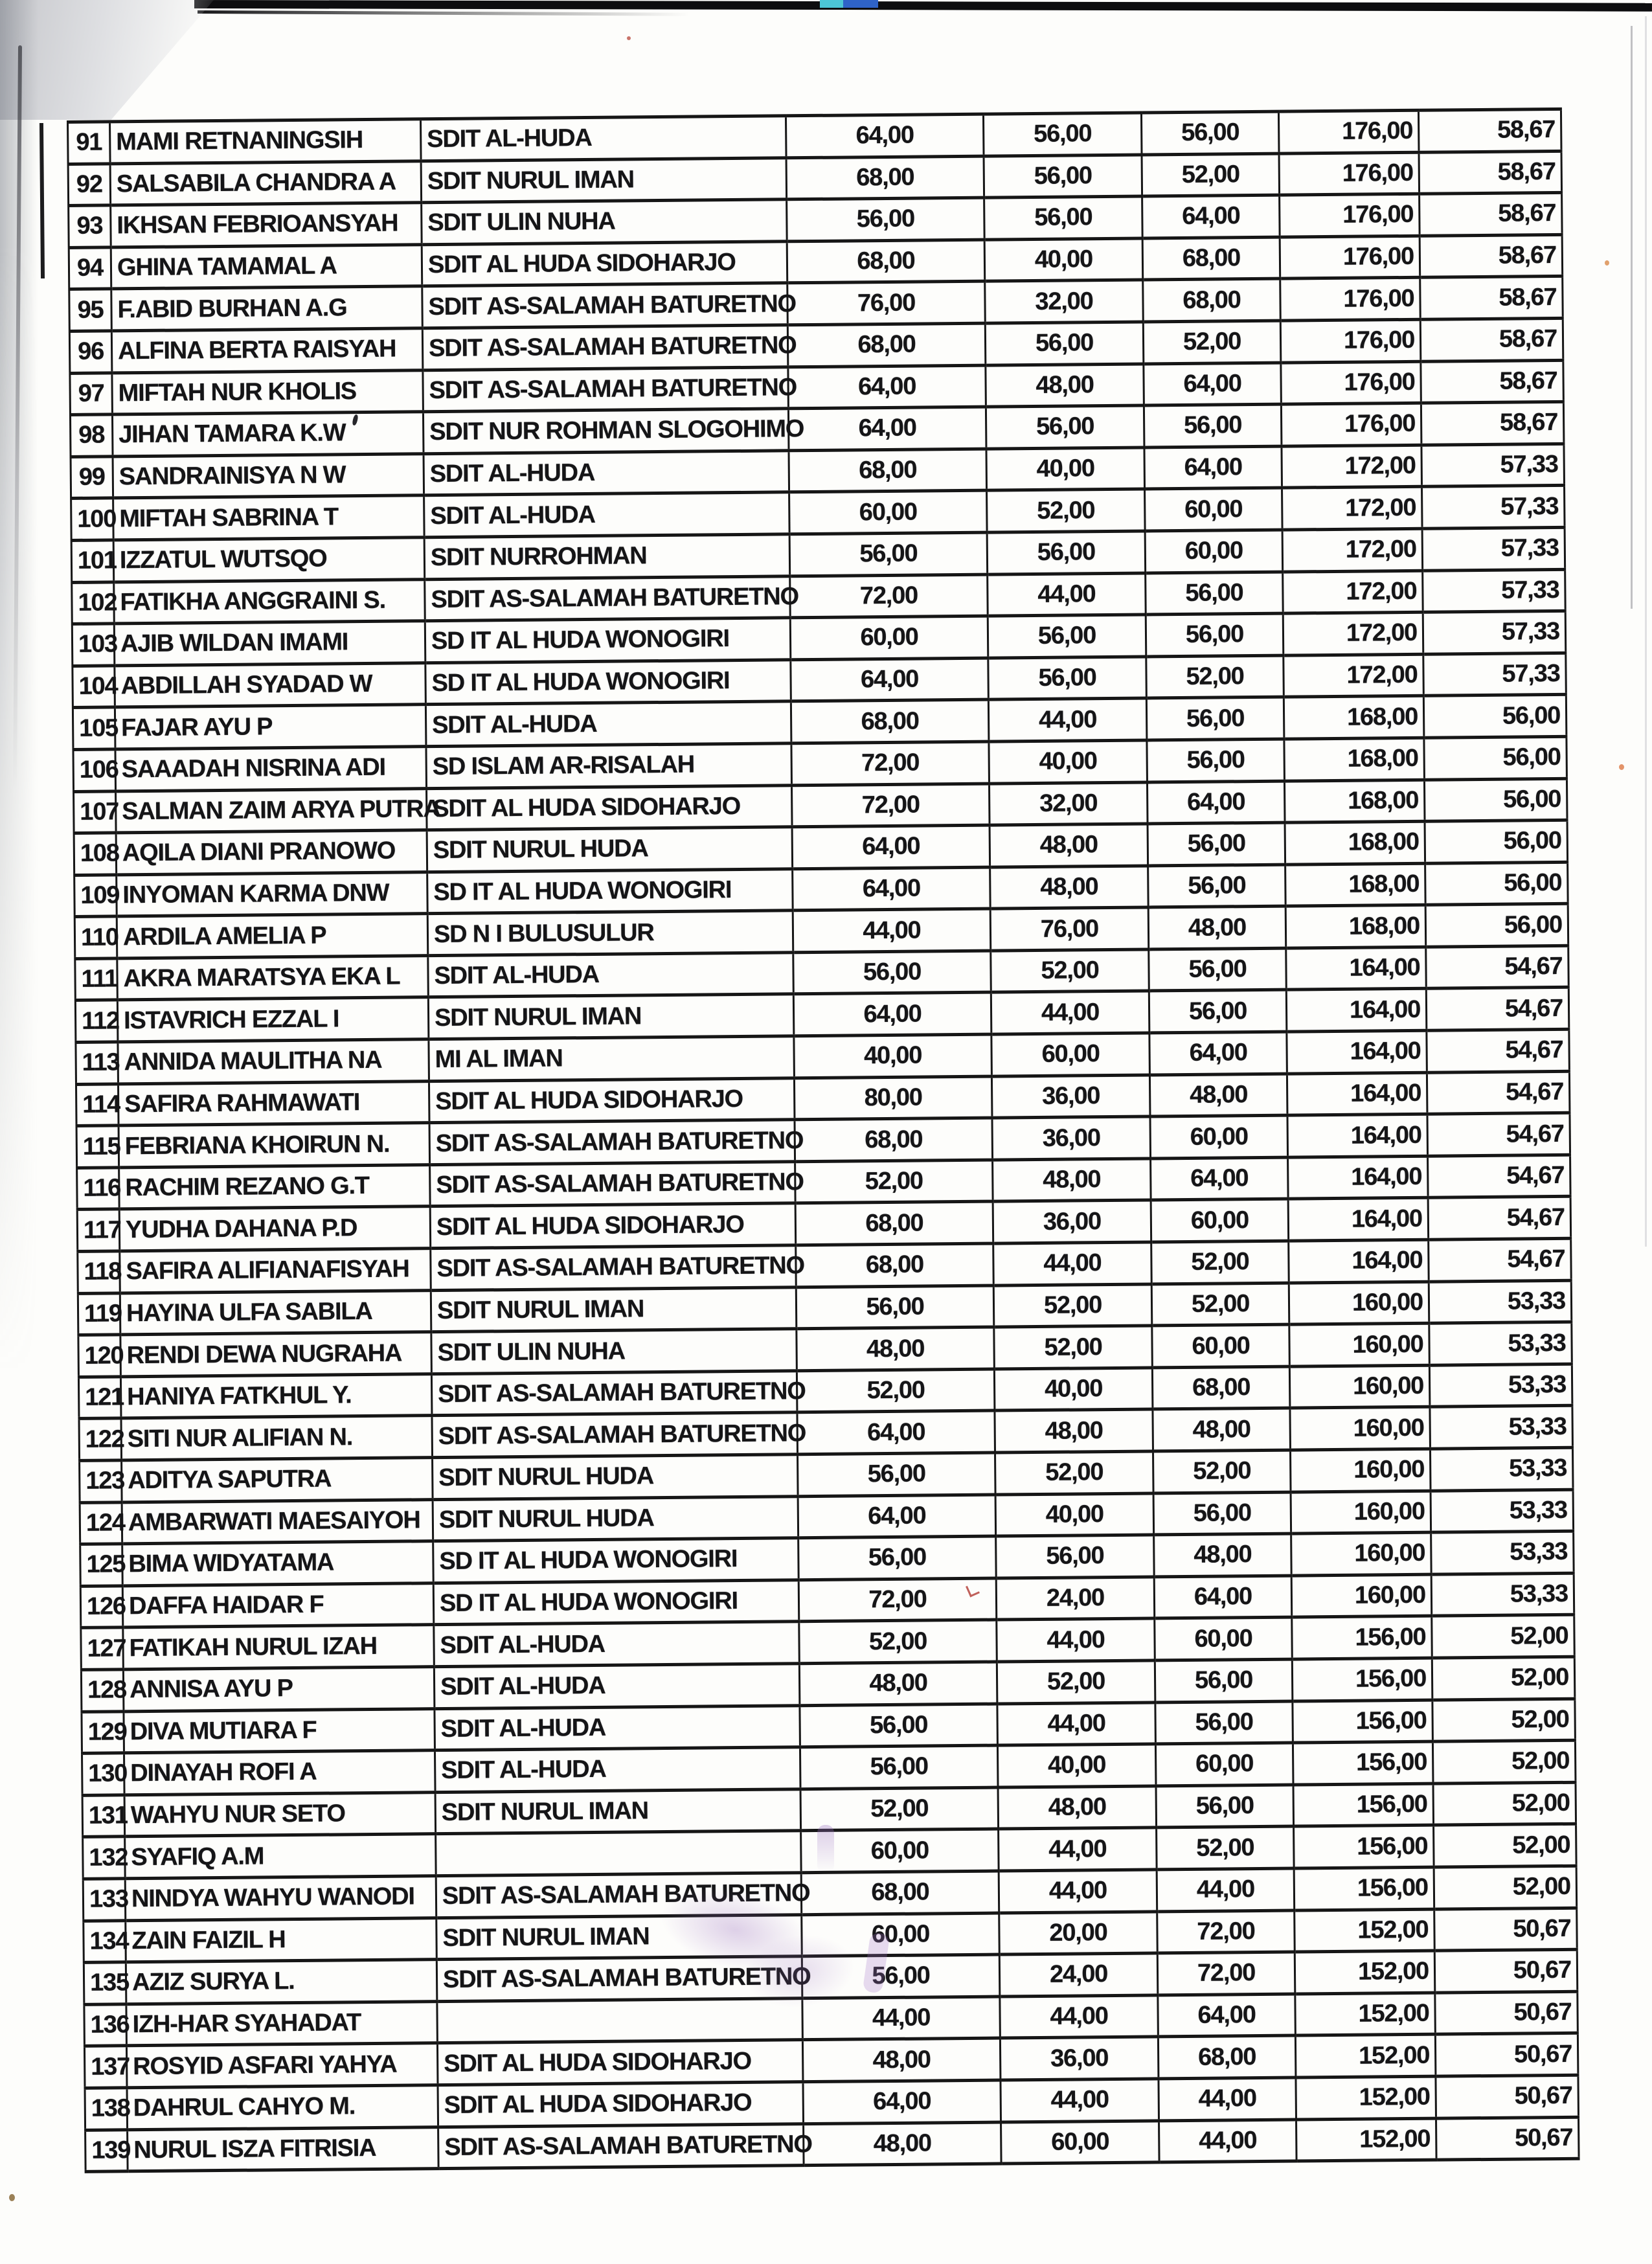 The width and height of the screenshot is (1652, 2264). What do you see at coordinates (1081, 2142) in the screenshot?
I see `cell-score2: 60,00` at bounding box center [1081, 2142].